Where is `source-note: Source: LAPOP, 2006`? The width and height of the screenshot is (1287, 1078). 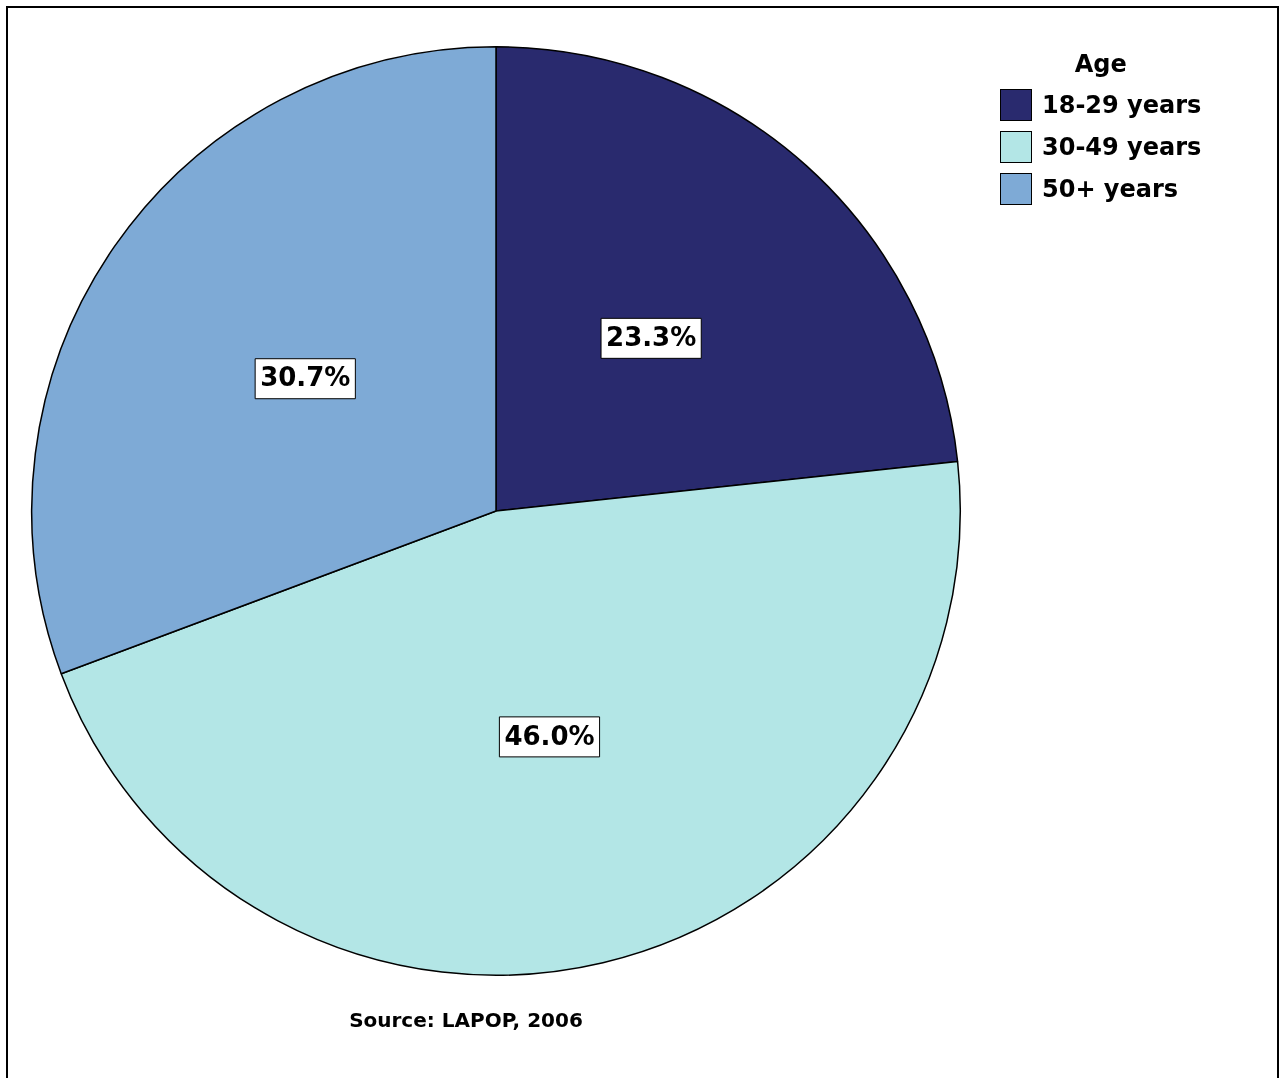 source-note: Source: LAPOP, 2006 is located at coordinates (466, 1020).